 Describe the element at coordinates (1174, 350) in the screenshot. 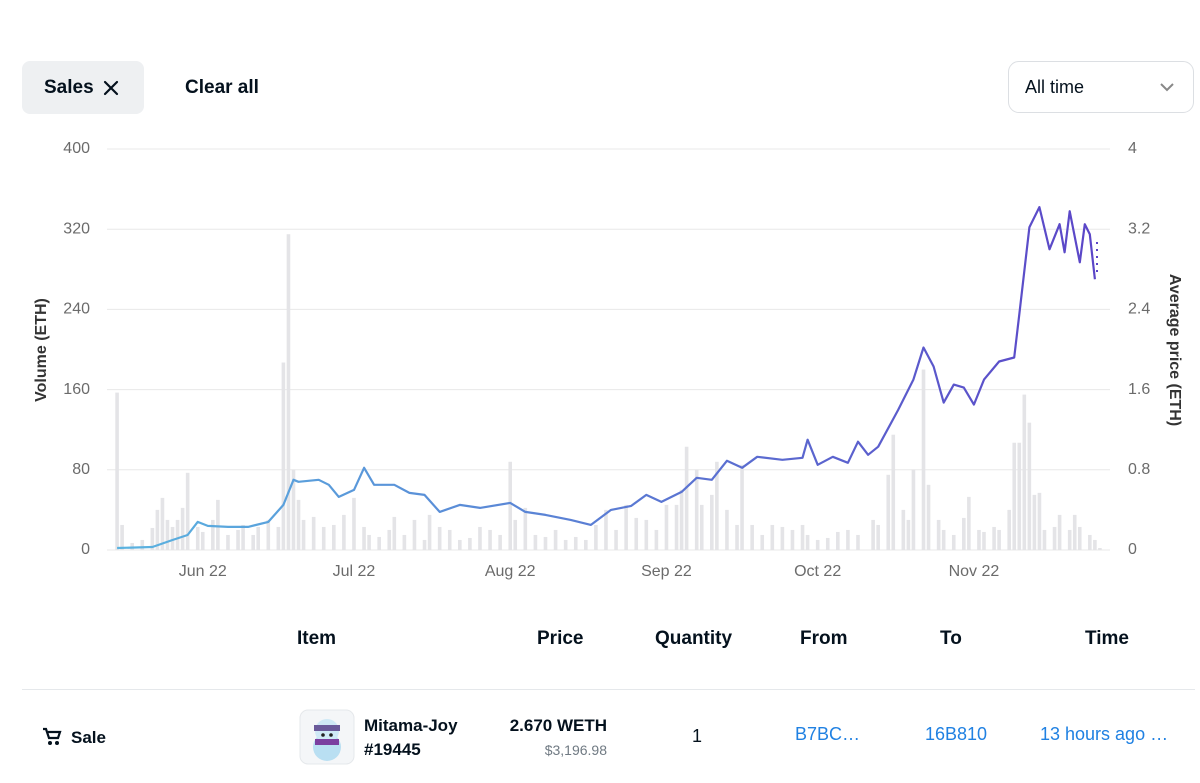

I see `y2-axis-title: Average price (ETH)` at that location.